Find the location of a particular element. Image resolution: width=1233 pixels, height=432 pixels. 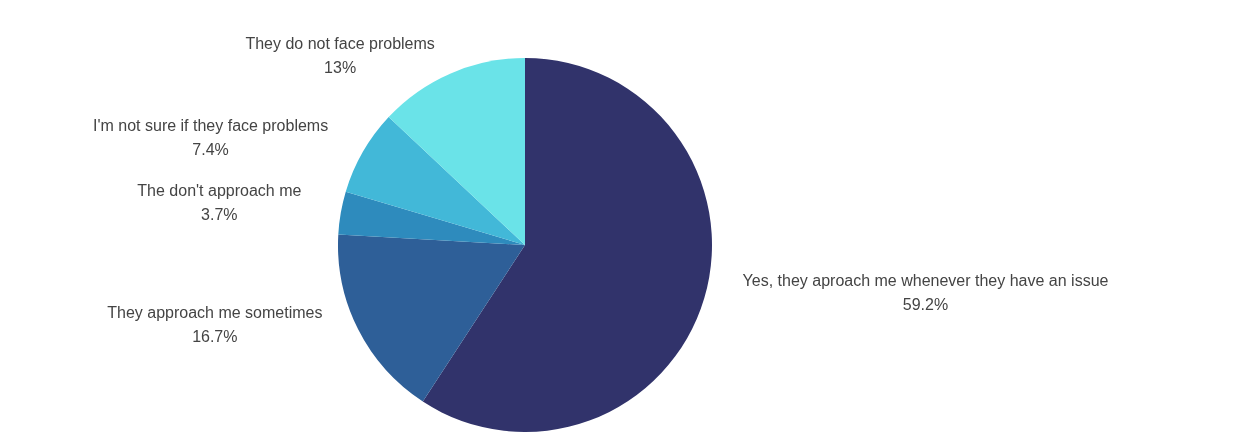

slice-label: They do not face problems is located at coordinates (340, 43).